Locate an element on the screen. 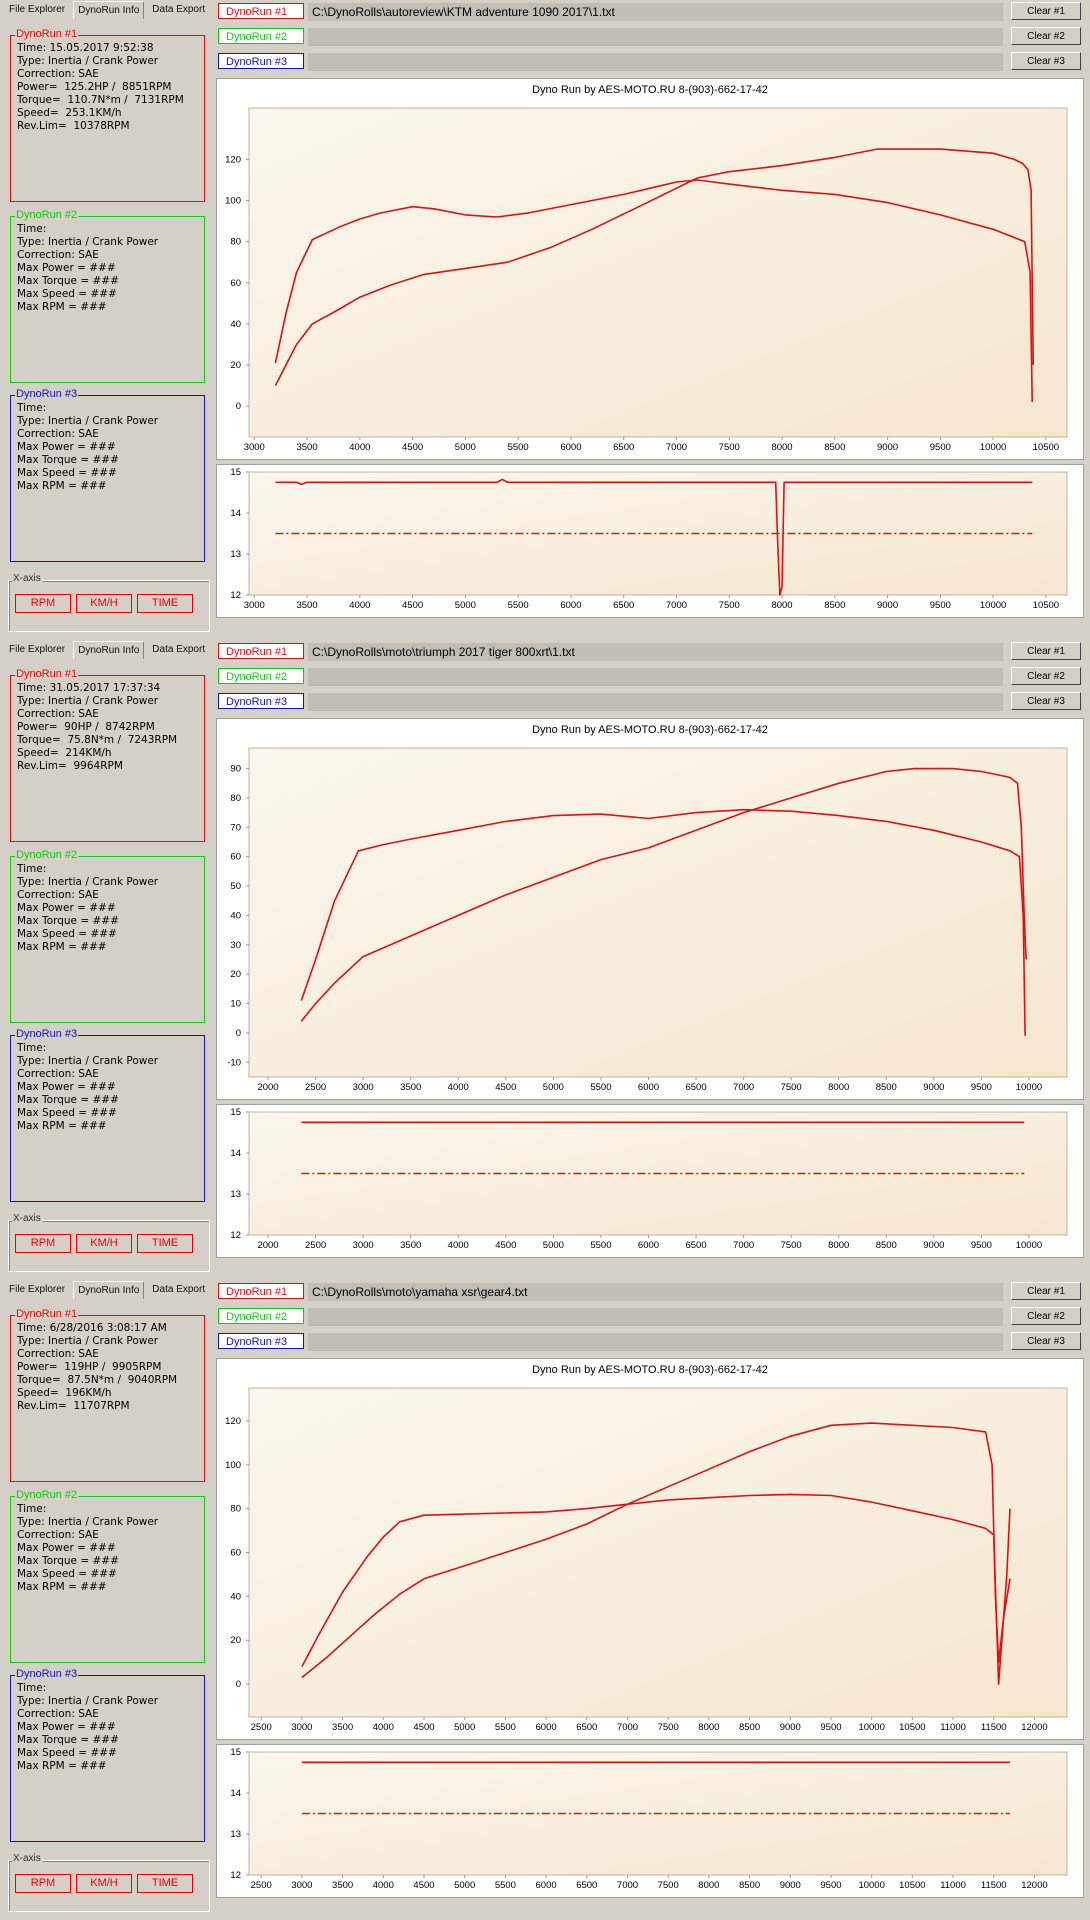 The height and width of the screenshot is (1920, 1090). run-info-line: Speed= 214KM/h is located at coordinates (64, 753).